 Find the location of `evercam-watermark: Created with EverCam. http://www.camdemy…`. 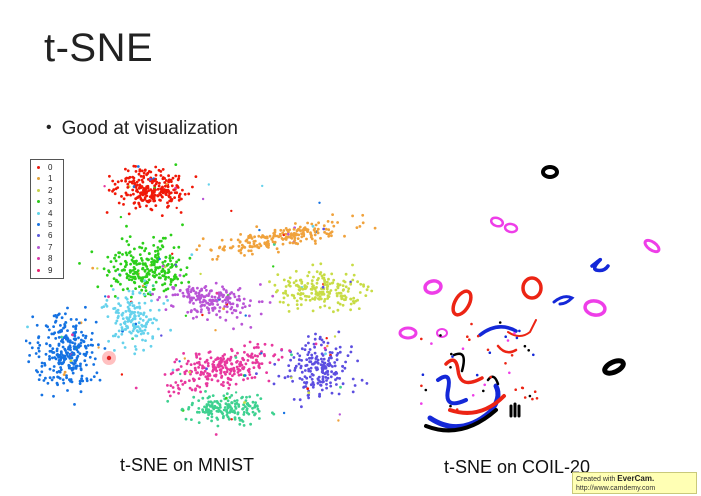

evercam-watermark: Created with EverCam. http://www.camdemy… is located at coordinates (634, 483).